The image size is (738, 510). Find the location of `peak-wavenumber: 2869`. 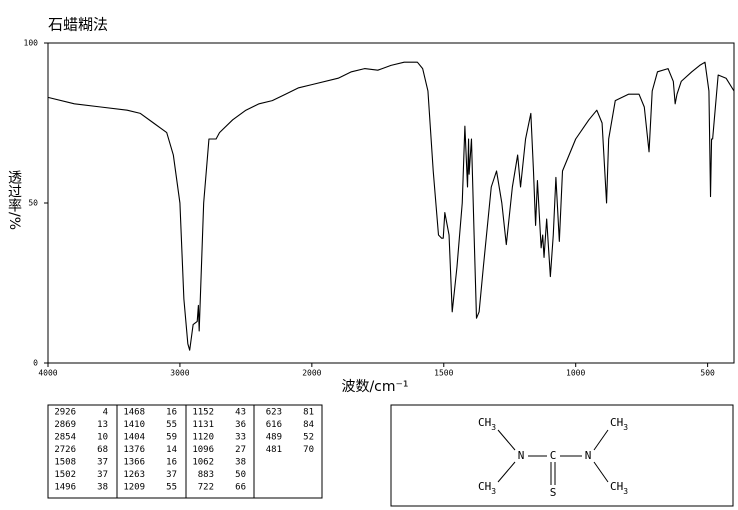

peak-wavenumber: 2869 is located at coordinates (65, 425).